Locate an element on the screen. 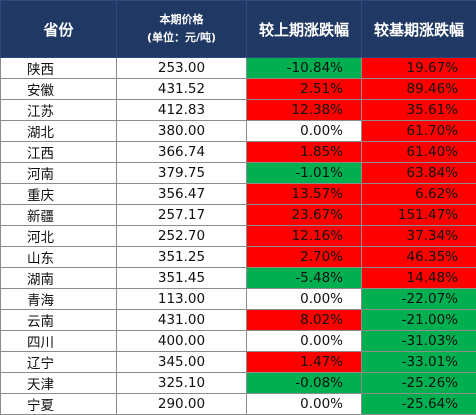  price-header: 本期价格 (单位：元/吨) is located at coordinates (182, 29).